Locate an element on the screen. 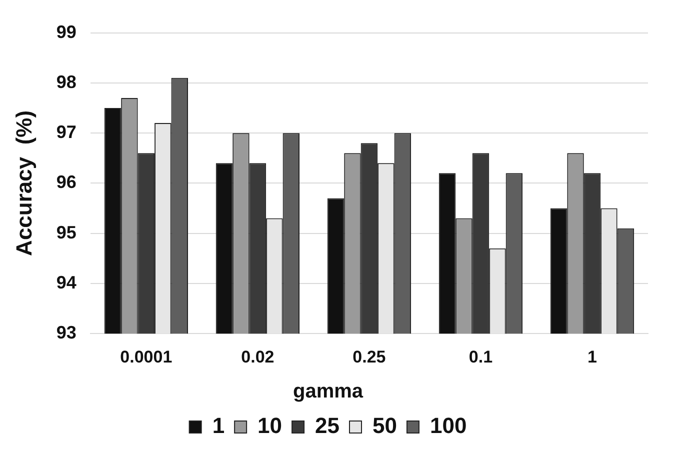 This screenshot has width=675, height=461. x-tick-label: 0.0001 is located at coordinates (146, 356).